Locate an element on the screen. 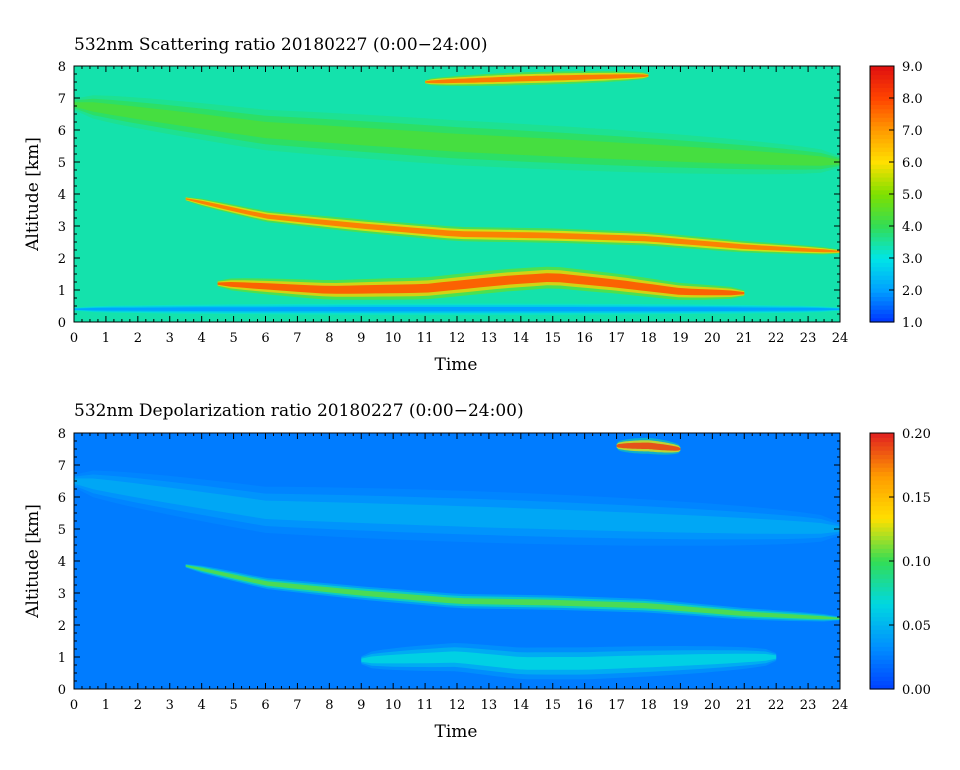 The width and height of the screenshot is (960, 770). x-axis-label: Time is located at coordinates (456, 365).